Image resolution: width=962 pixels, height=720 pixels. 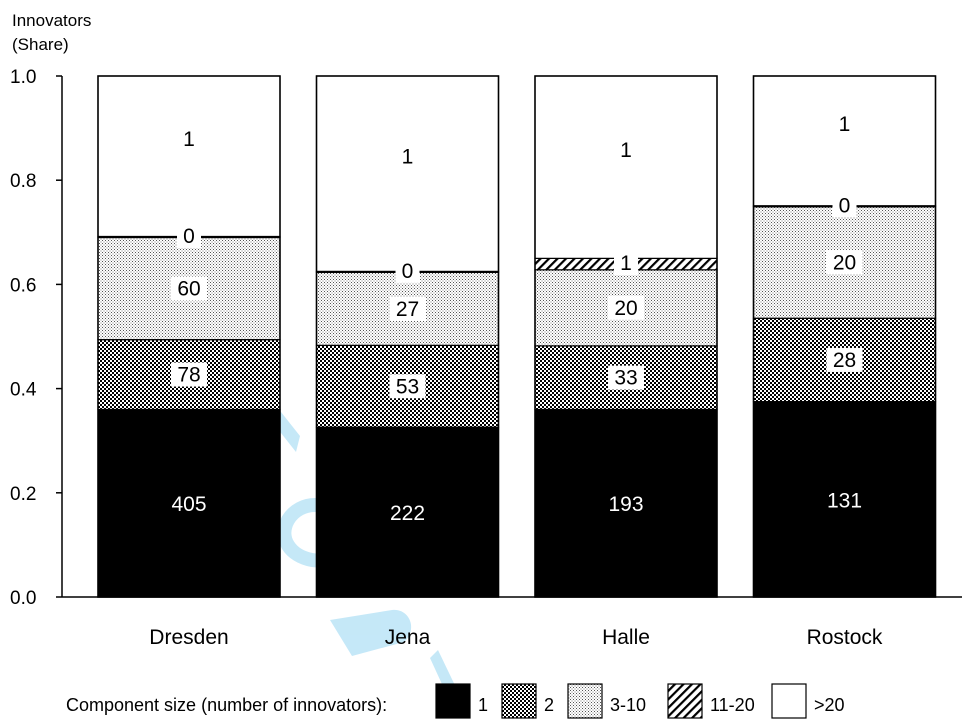 What do you see at coordinates (23, 77) in the screenshot?
I see `y-tick-label: 1.0` at bounding box center [23, 77].